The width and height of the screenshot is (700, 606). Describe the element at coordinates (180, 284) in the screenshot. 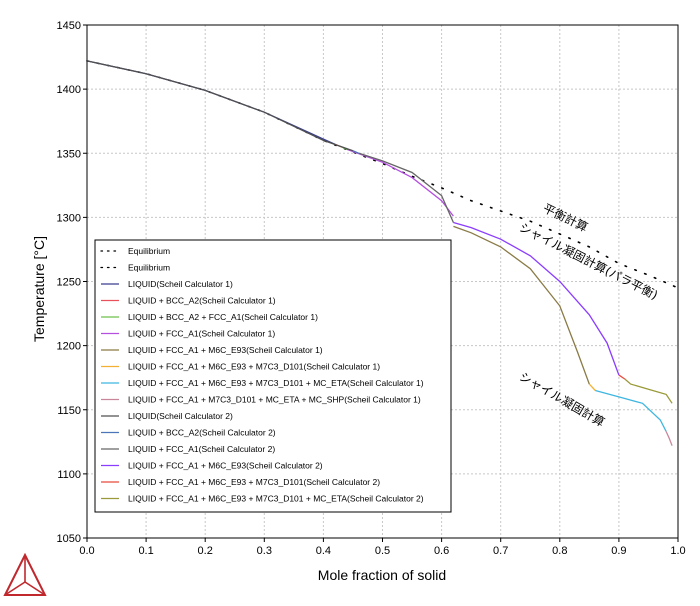

I see `legend-label: LIQUID(Scheil Calculator 1)` at that location.